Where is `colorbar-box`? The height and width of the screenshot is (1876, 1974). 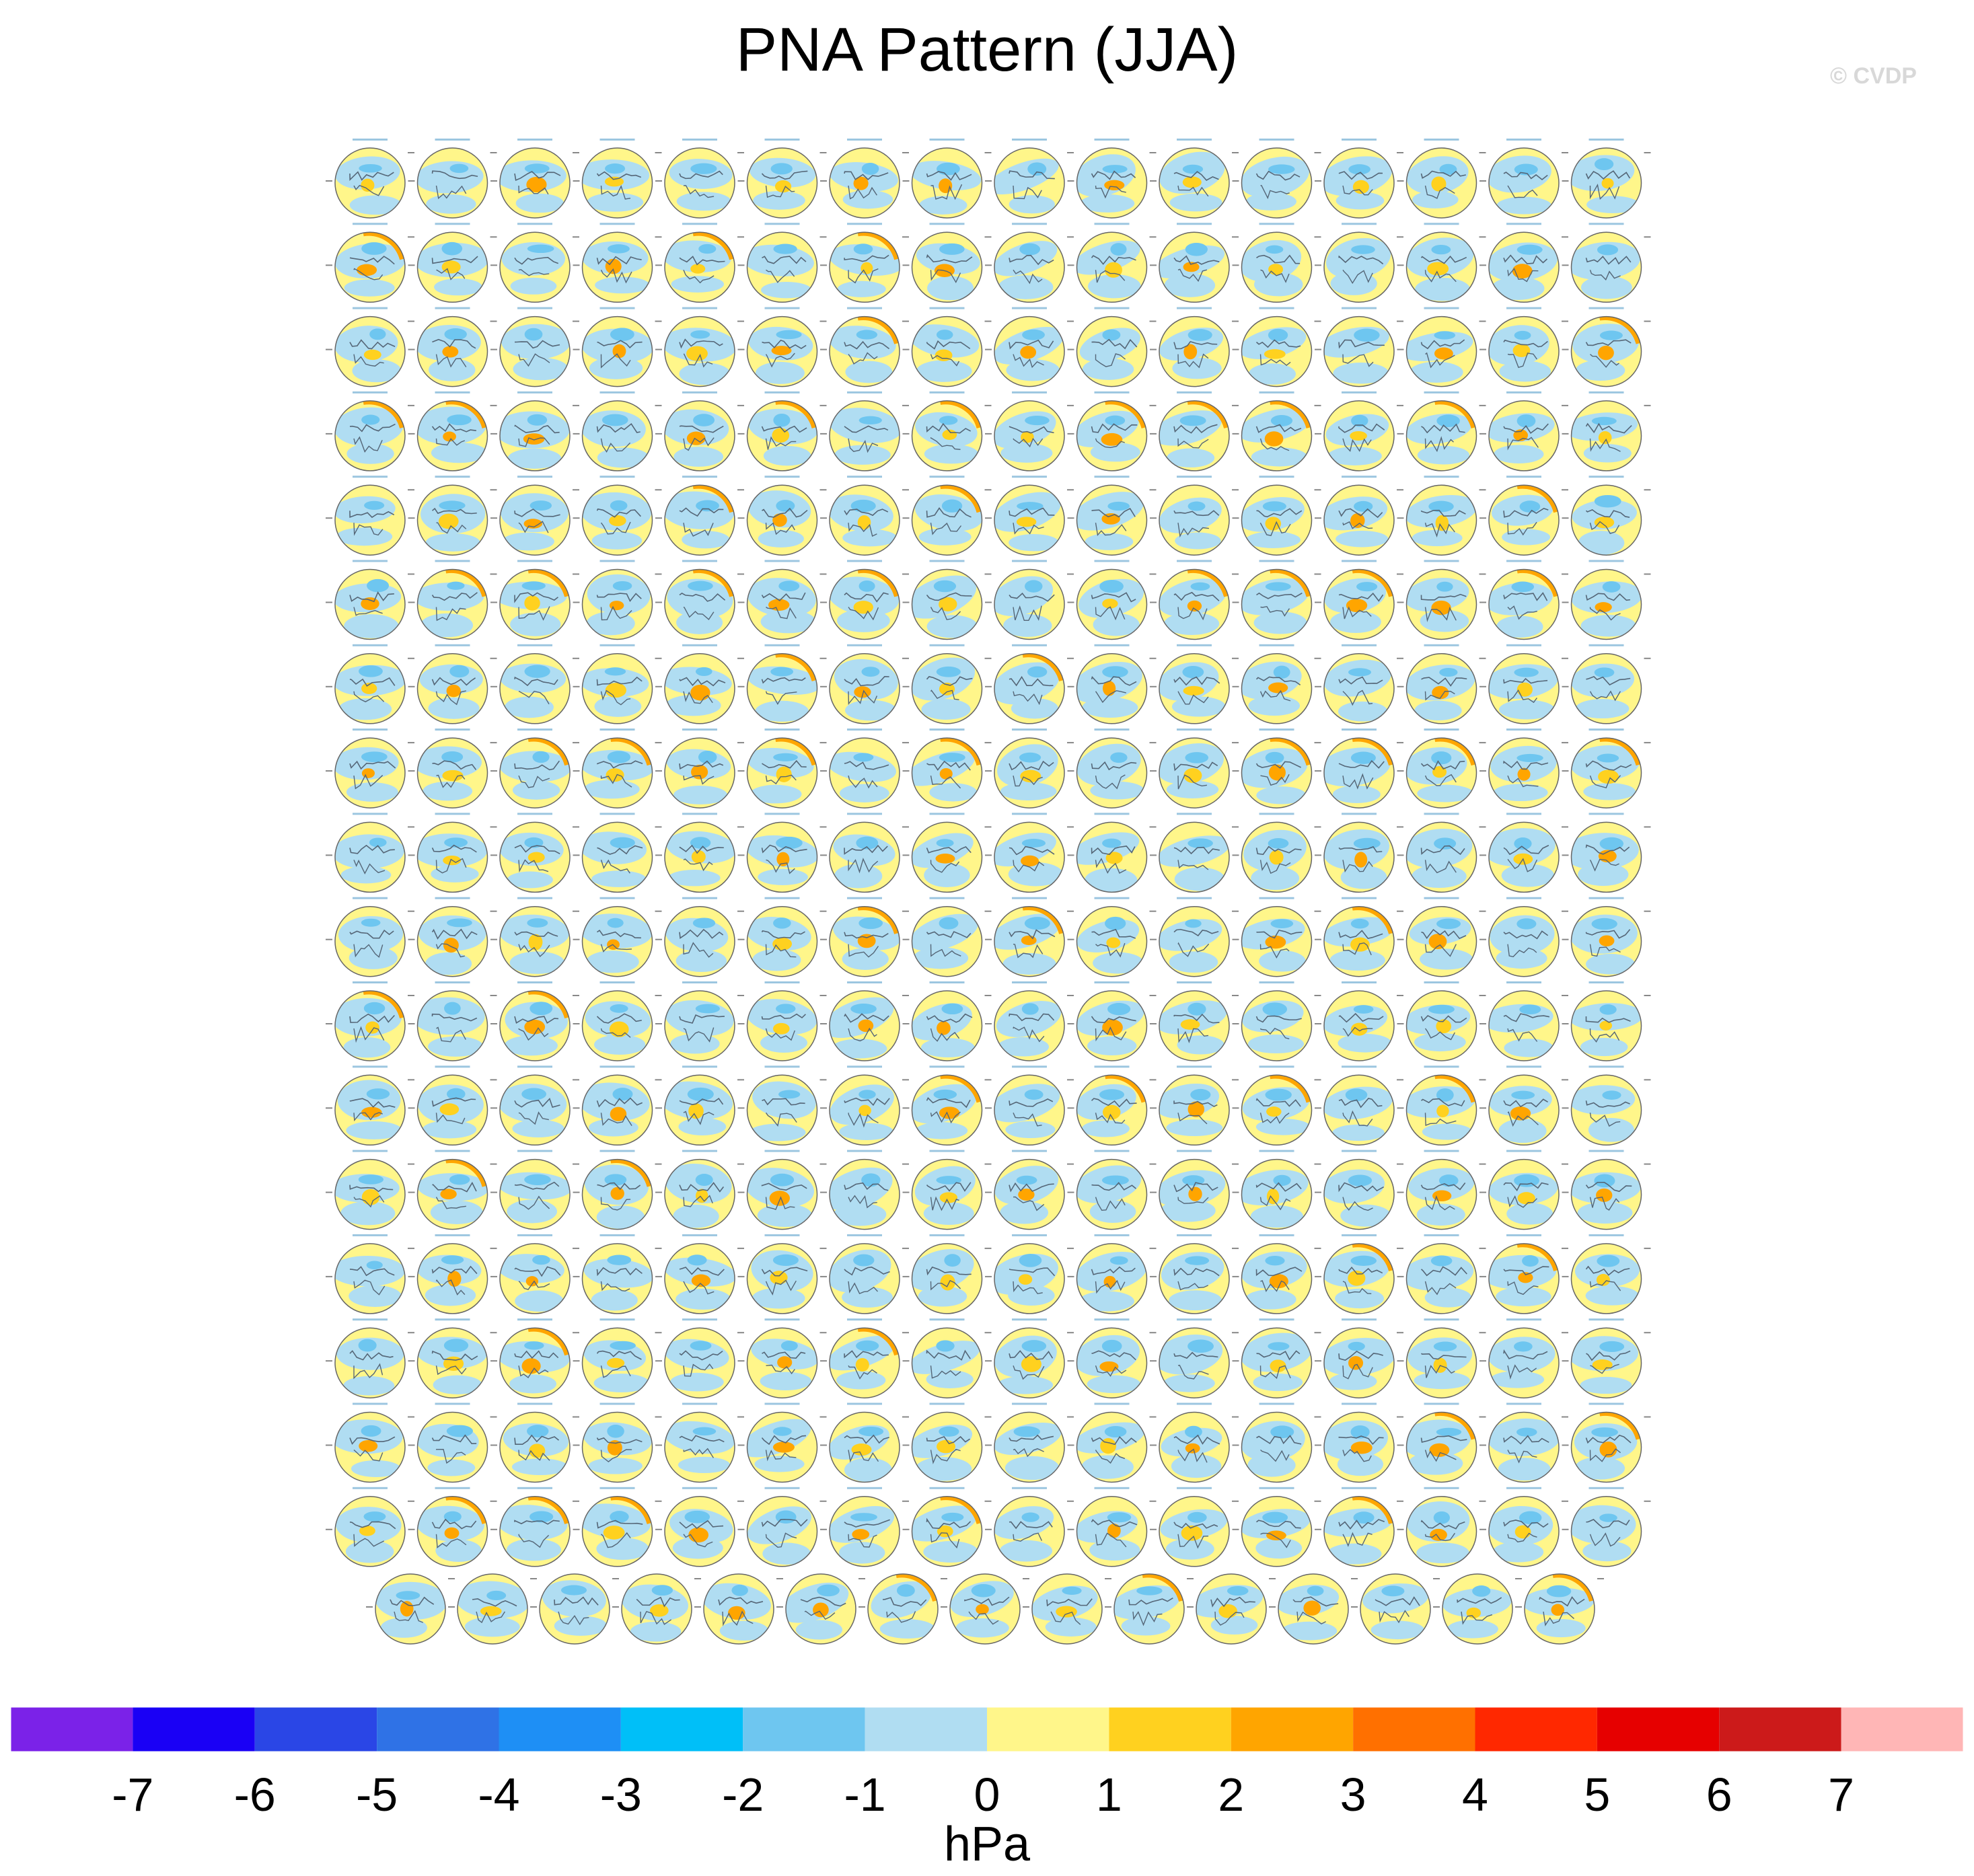
colorbar-box is located at coordinates (681, 1729).